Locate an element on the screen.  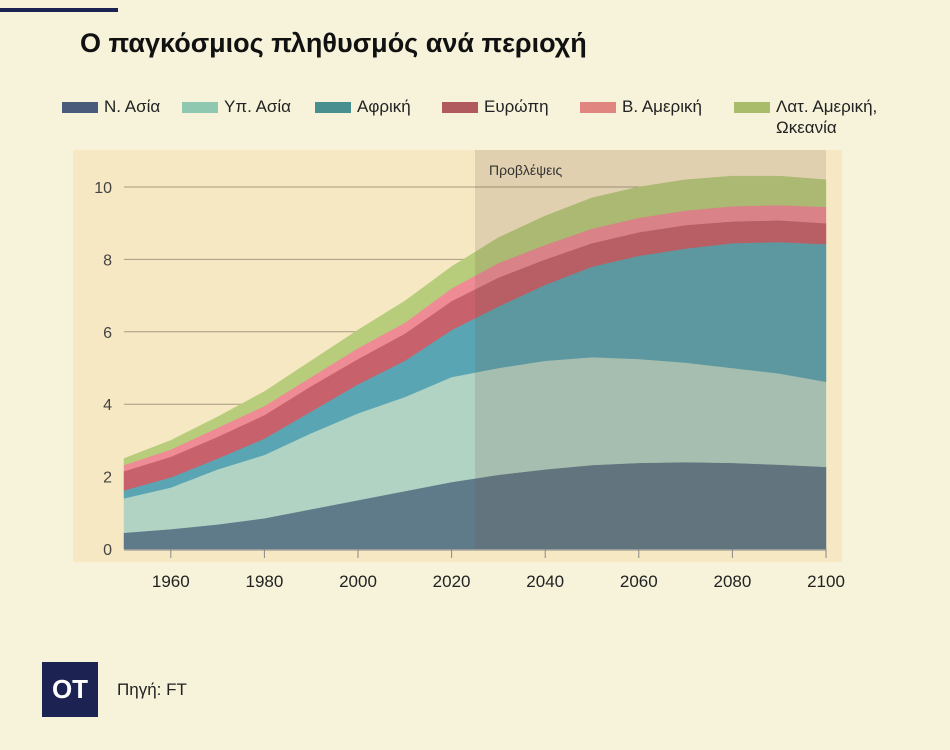
x-tick-label: 2040 is located at coordinates (545, 581).